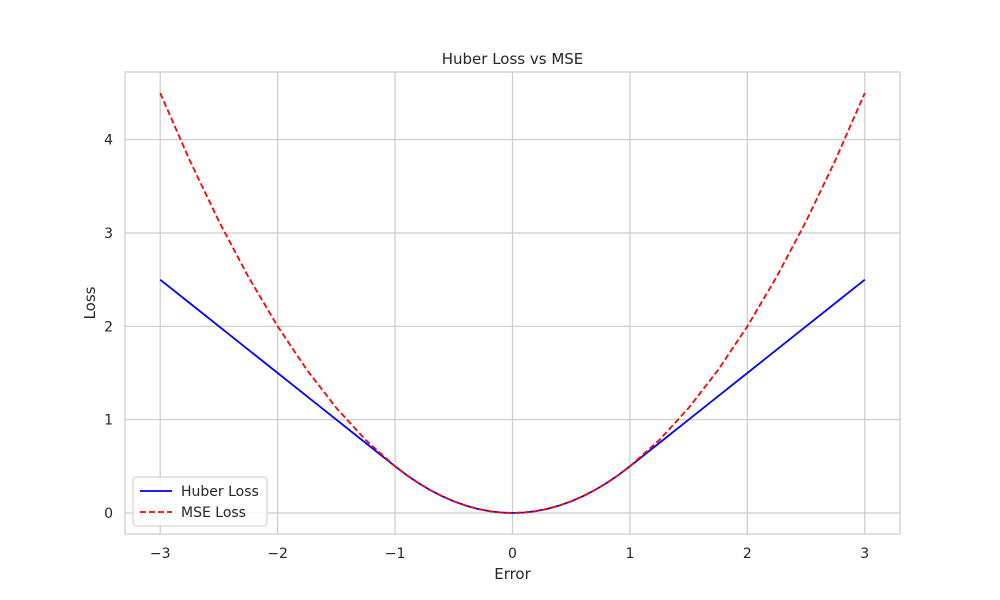  Describe the element at coordinates (108, 514) in the screenshot. I see `y-tick-label: 0` at that location.